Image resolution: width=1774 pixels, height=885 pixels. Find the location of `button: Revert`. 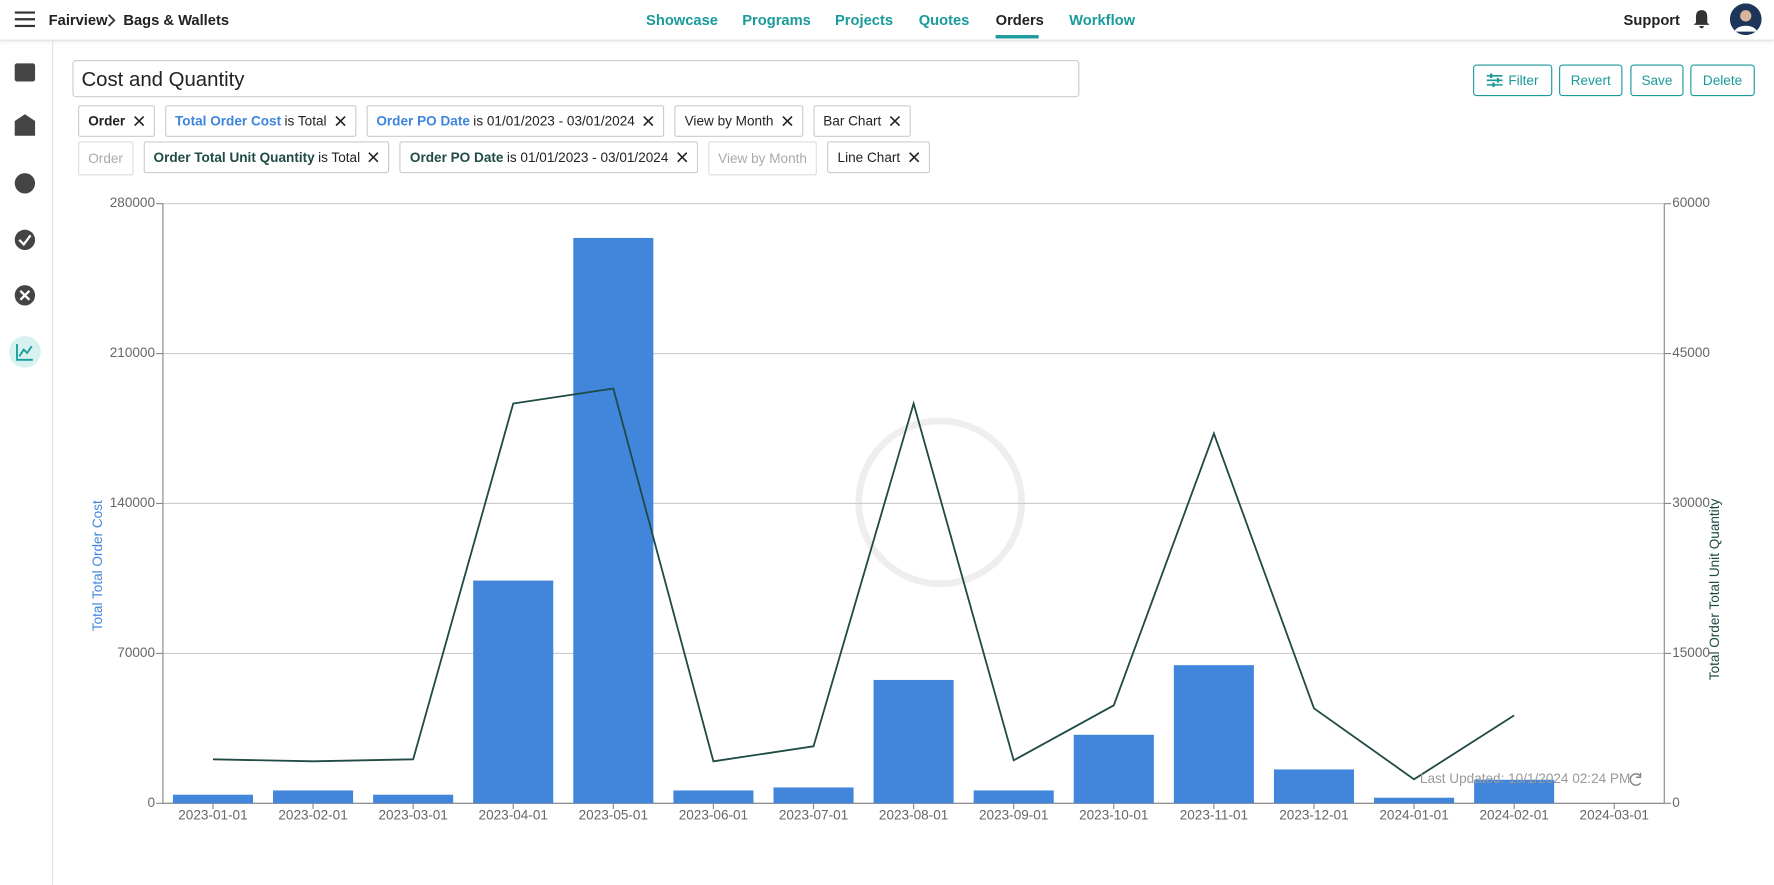

button: Revert is located at coordinates (1591, 80).